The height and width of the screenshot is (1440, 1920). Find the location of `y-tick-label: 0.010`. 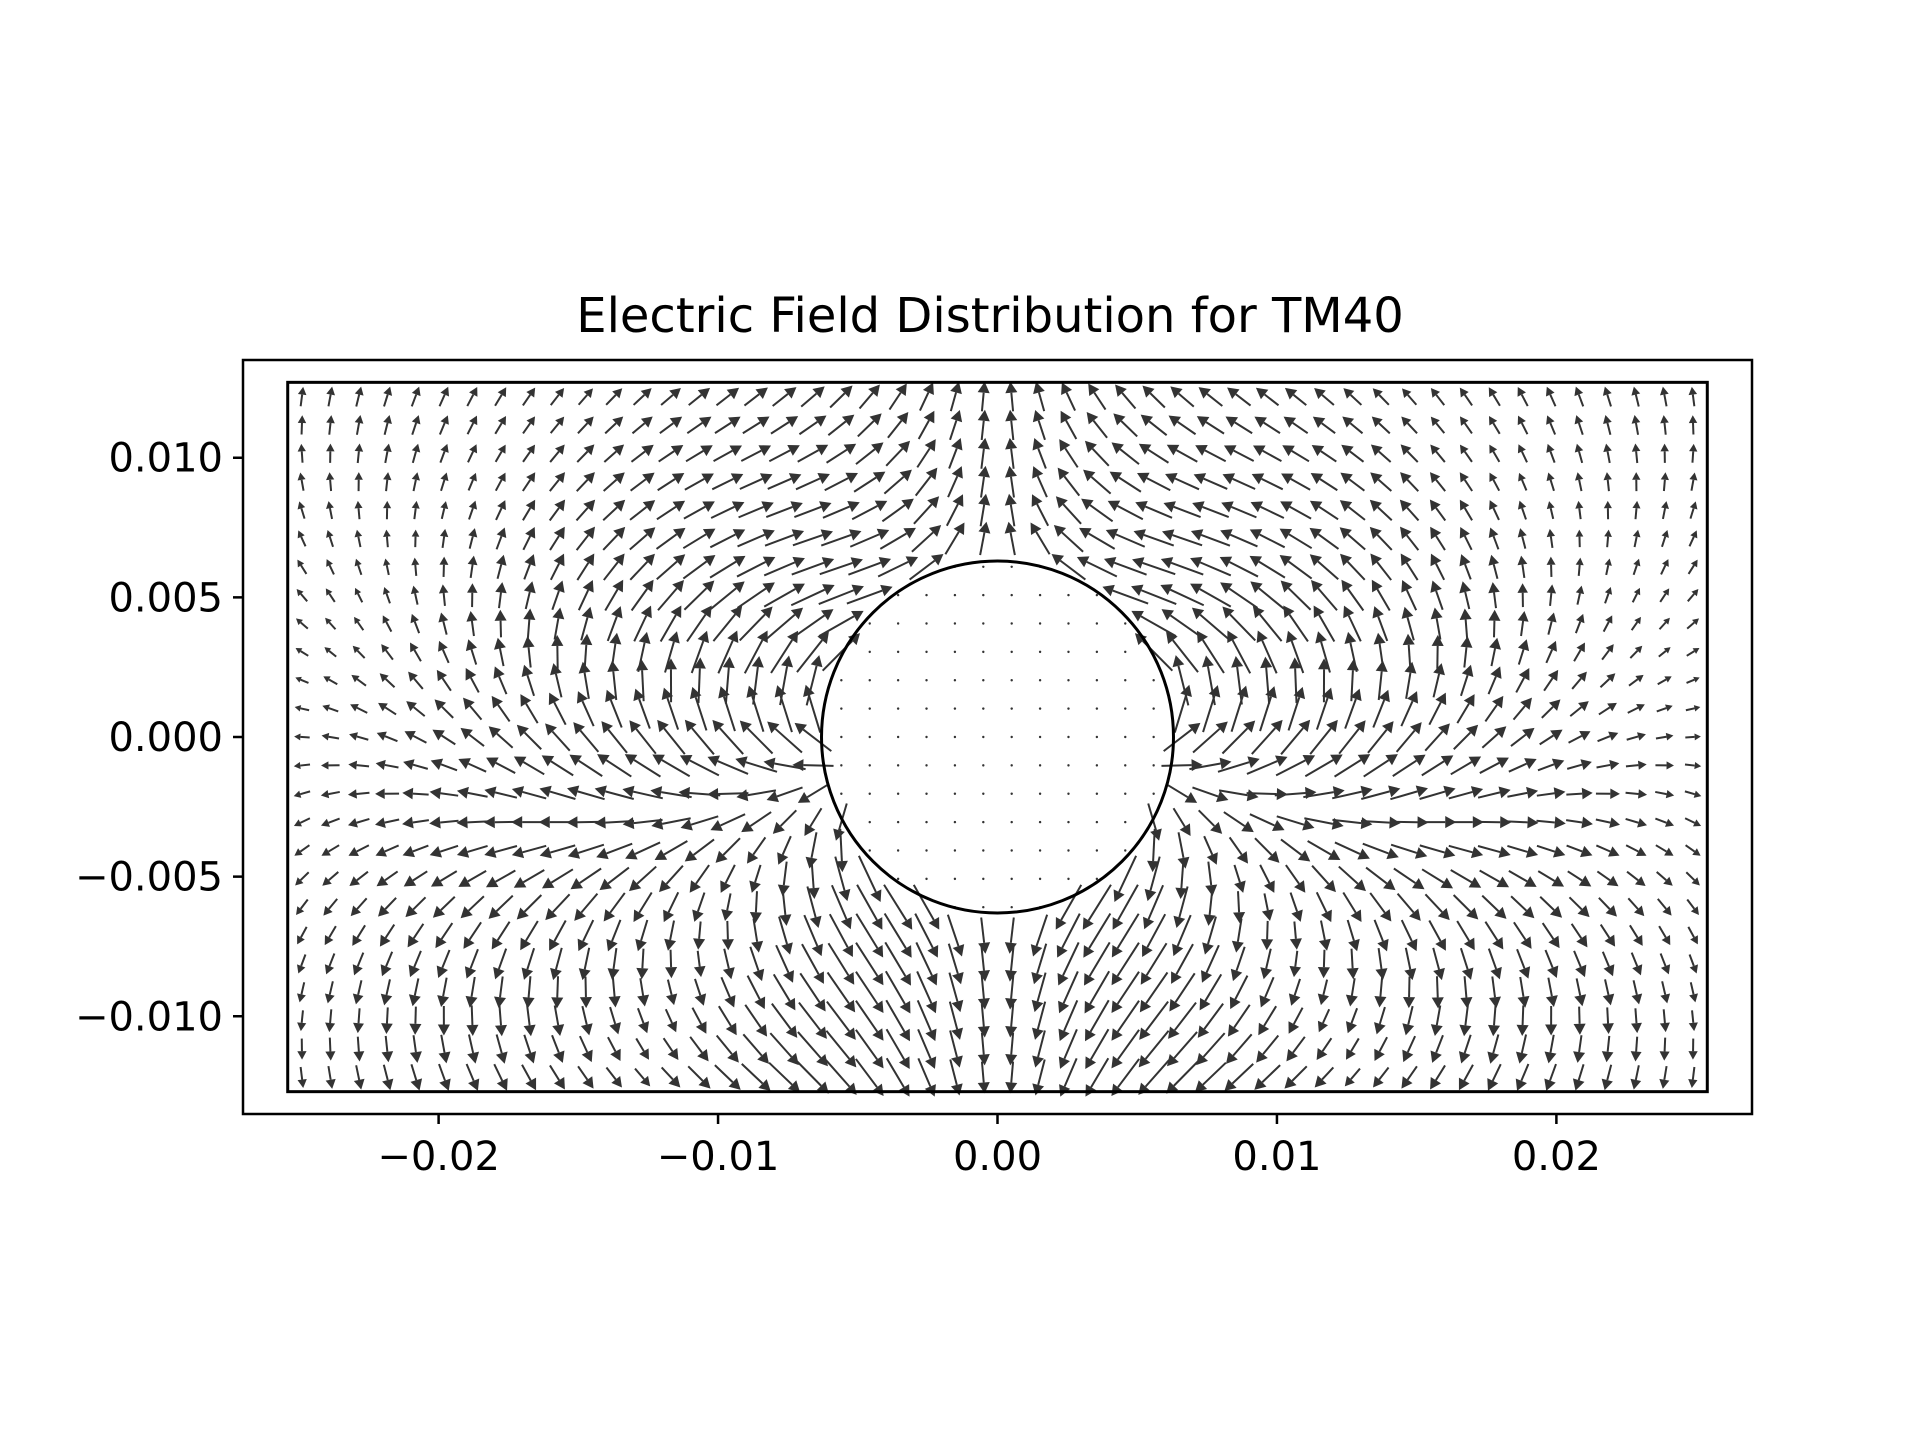

y-tick-label: 0.010 is located at coordinates (165, 459).